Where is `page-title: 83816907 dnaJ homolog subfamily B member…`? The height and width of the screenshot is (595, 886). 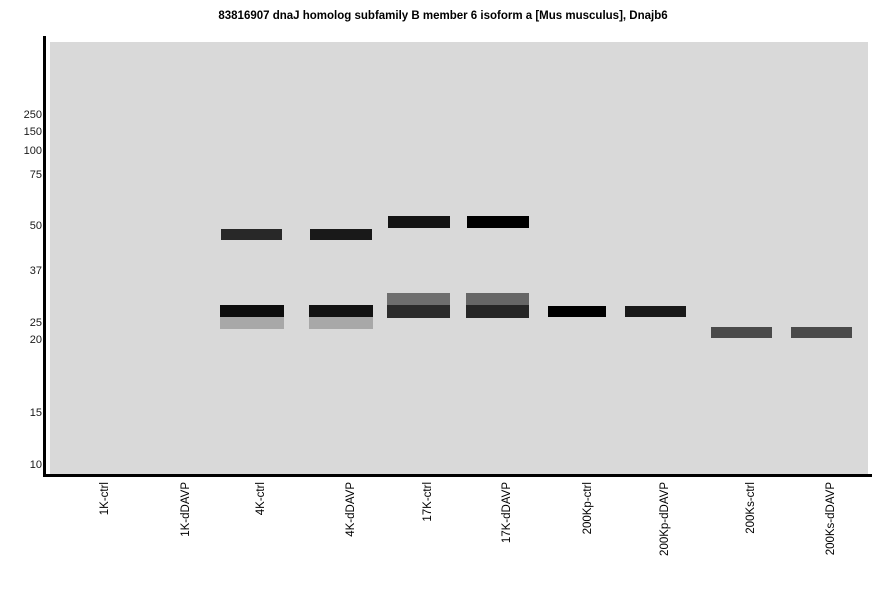
page-title: 83816907 dnaJ homolog subfamily B member… is located at coordinates (443, 16).